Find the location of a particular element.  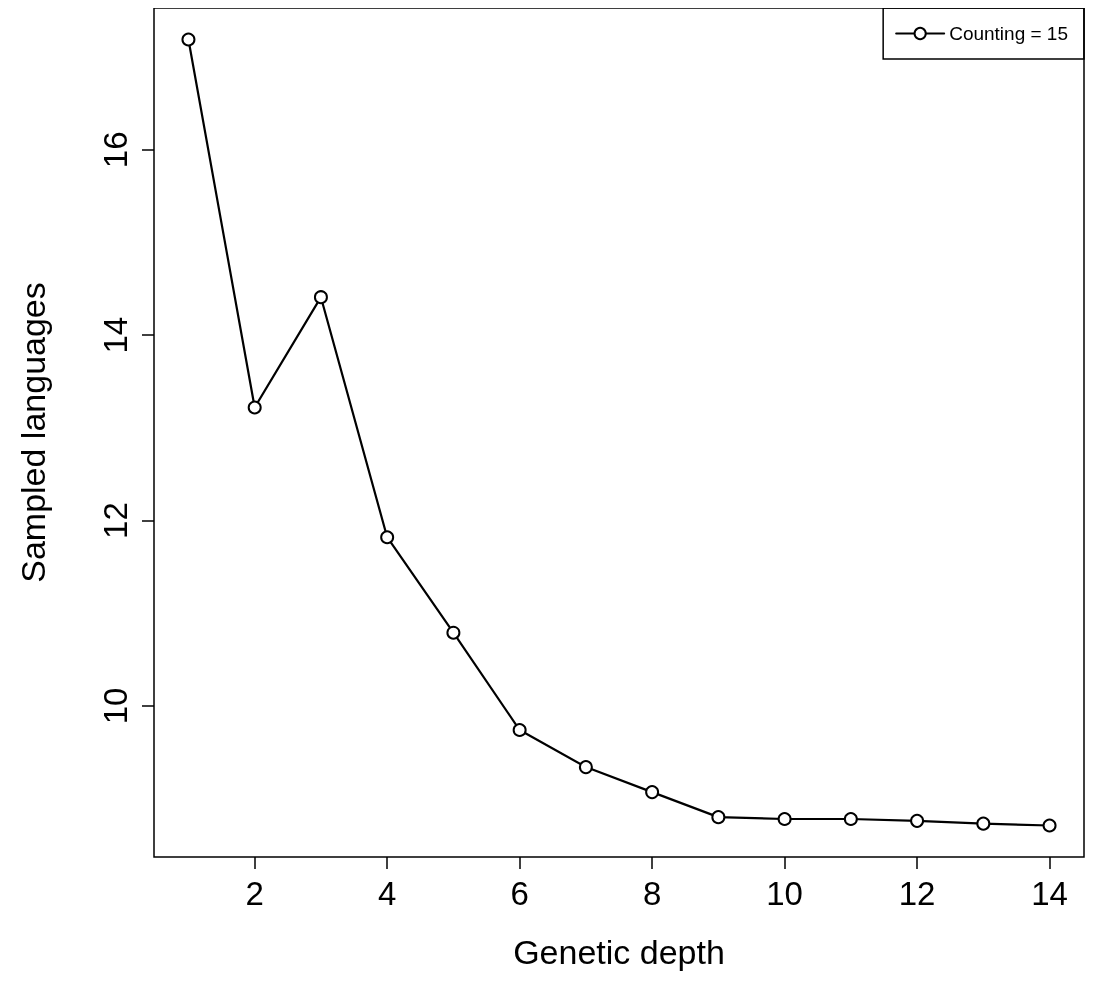

x-axis-title: Genetic depth is located at coordinates (619, 952).